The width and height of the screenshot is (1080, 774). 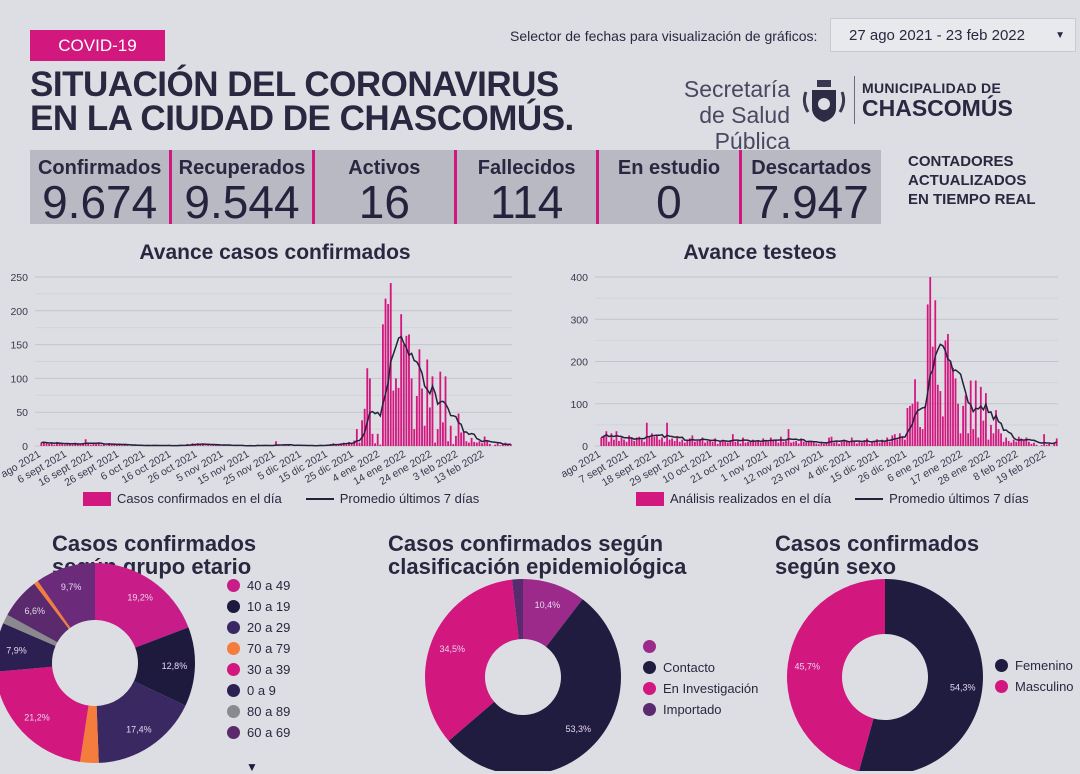 I want to click on slice-percent-label: 54,3%, so click(x=963, y=688).